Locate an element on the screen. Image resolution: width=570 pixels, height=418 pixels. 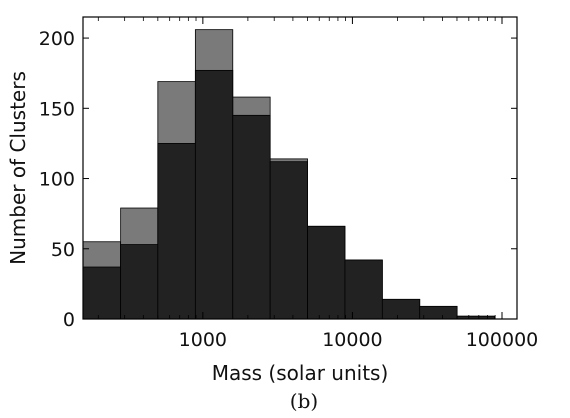
panel-label: (b) is located at coordinates (304, 401).